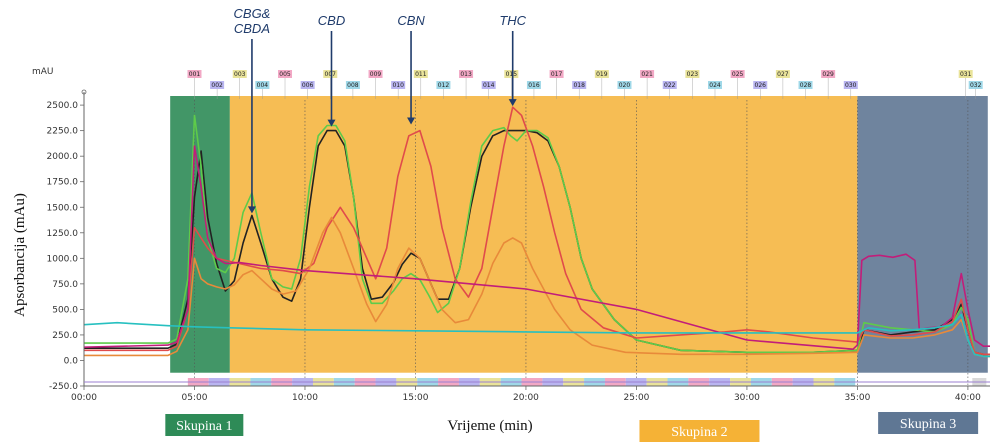 This screenshot has height=443, width=995. I want to click on y-tick-label: 250.0, so click(65, 336).